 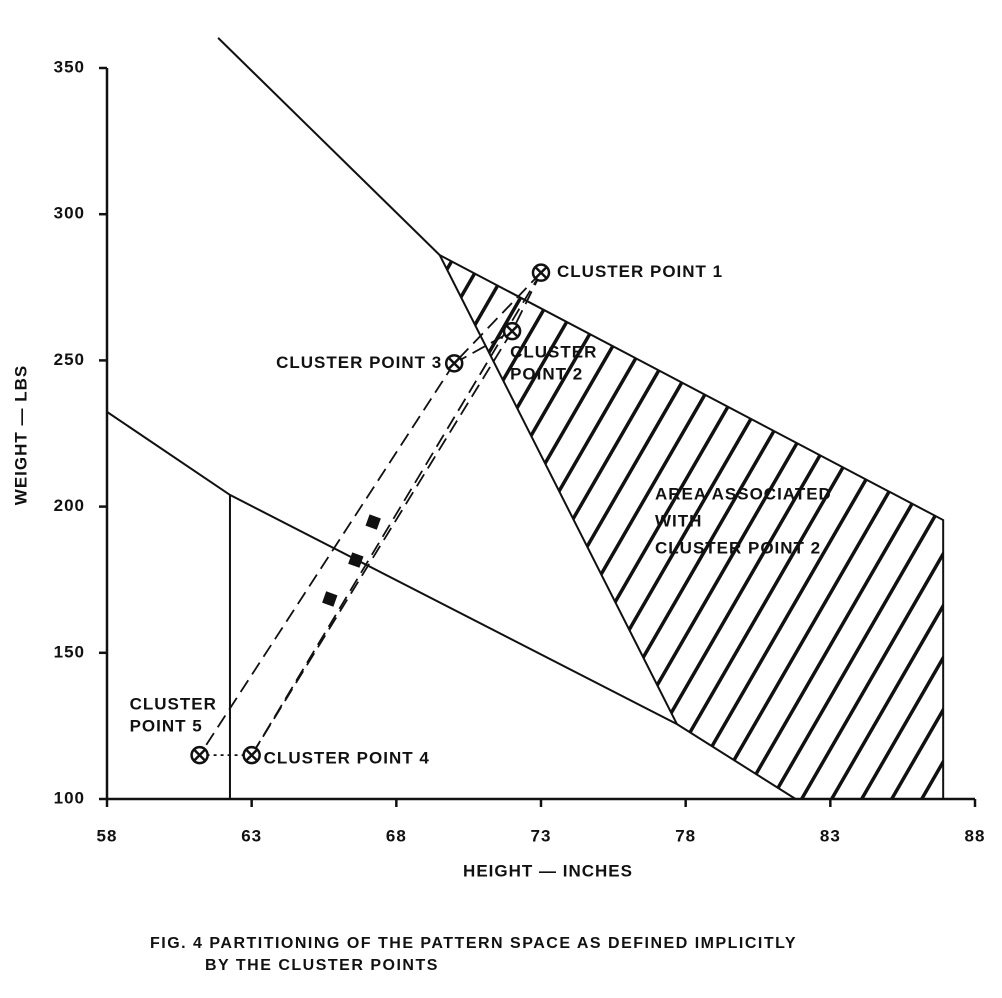 I want to click on y-tick-label: 200, so click(x=69, y=505).